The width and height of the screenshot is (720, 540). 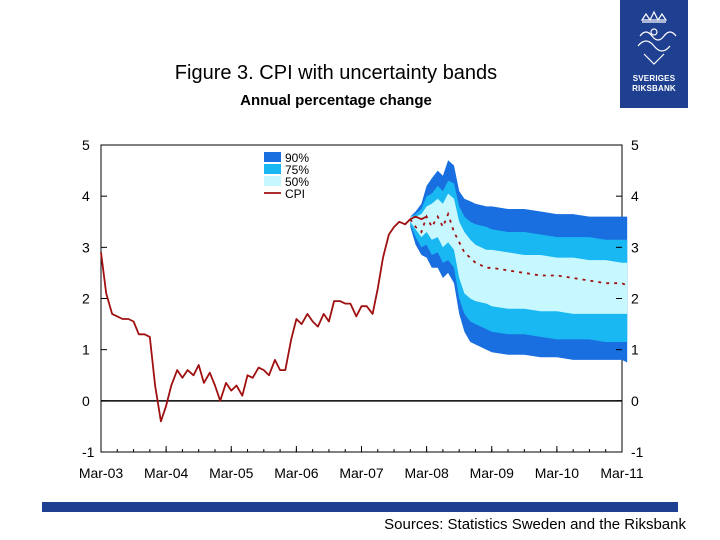 What do you see at coordinates (86, 145) in the screenshot?
I see `y-tick-label-left: 5` at bounding box center [86, 145].